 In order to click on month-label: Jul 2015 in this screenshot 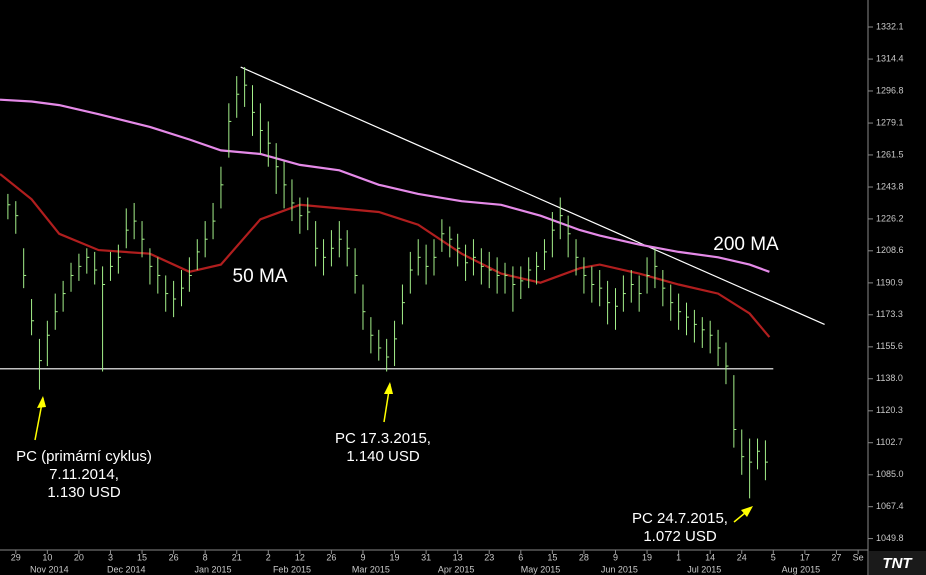, I will do `click(704, 569)`.